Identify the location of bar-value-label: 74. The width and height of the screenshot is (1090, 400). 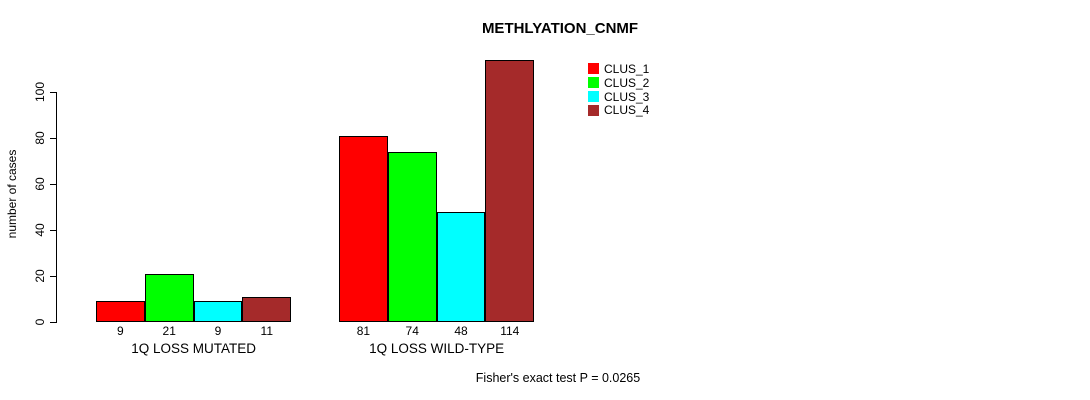
(412, 331).